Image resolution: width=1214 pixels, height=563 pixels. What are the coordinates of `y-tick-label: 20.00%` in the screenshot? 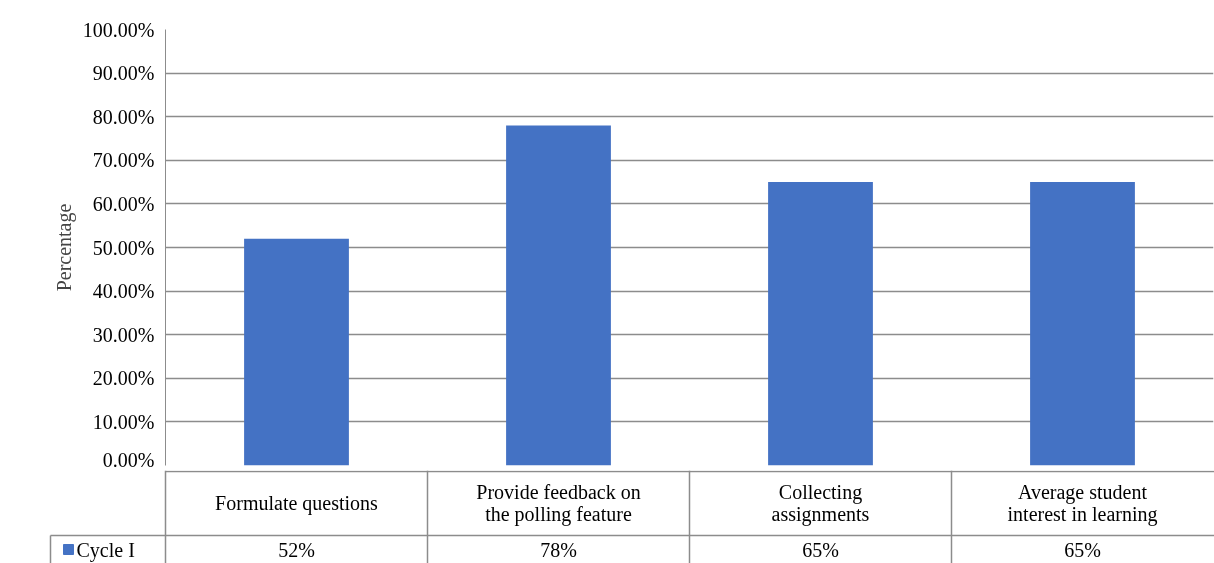 It's located at (123, 378).